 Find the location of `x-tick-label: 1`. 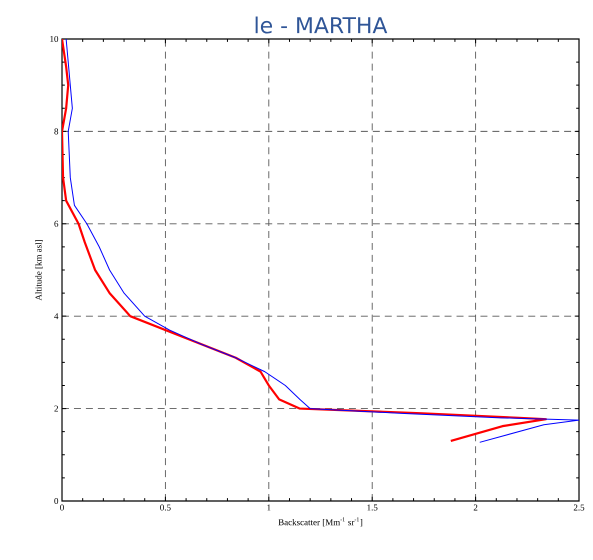

x-tick-label: 1 is located at coordinates (269, 507).